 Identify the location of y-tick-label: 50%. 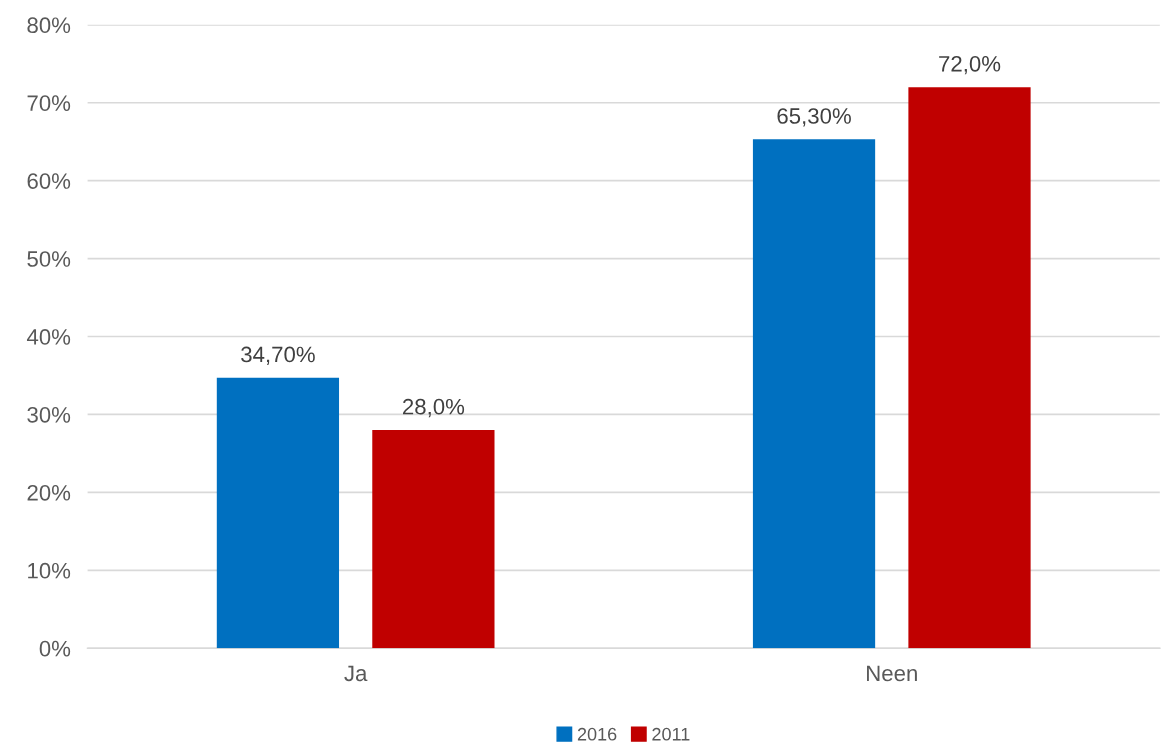
(49, 259).